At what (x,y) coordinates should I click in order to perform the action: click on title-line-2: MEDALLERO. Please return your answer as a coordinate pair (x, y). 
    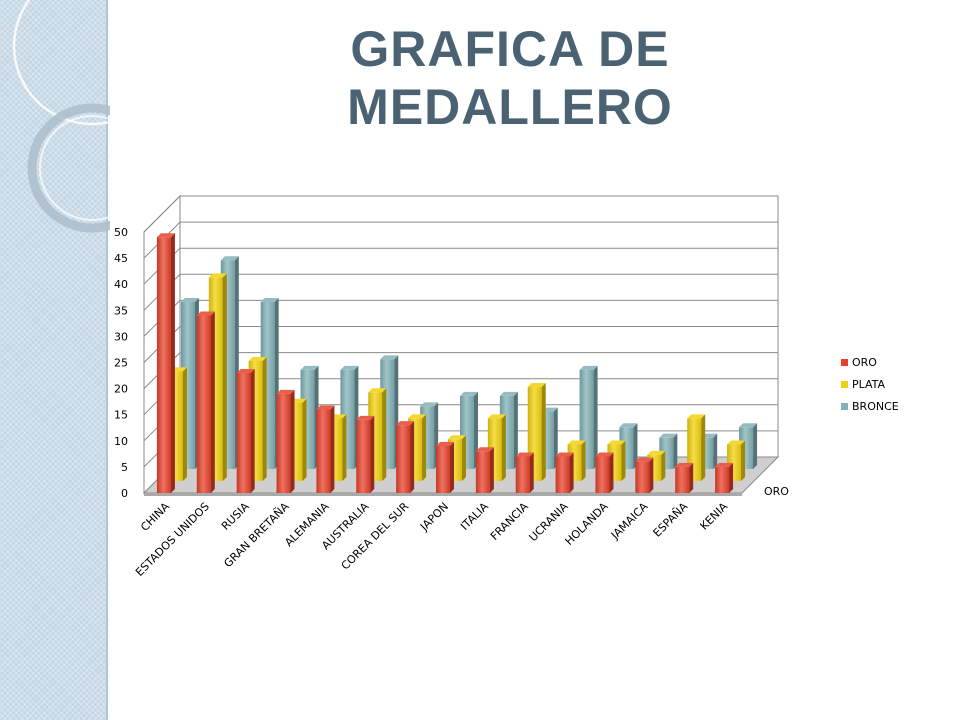
    Looking at the image, I should click on (510, 107).